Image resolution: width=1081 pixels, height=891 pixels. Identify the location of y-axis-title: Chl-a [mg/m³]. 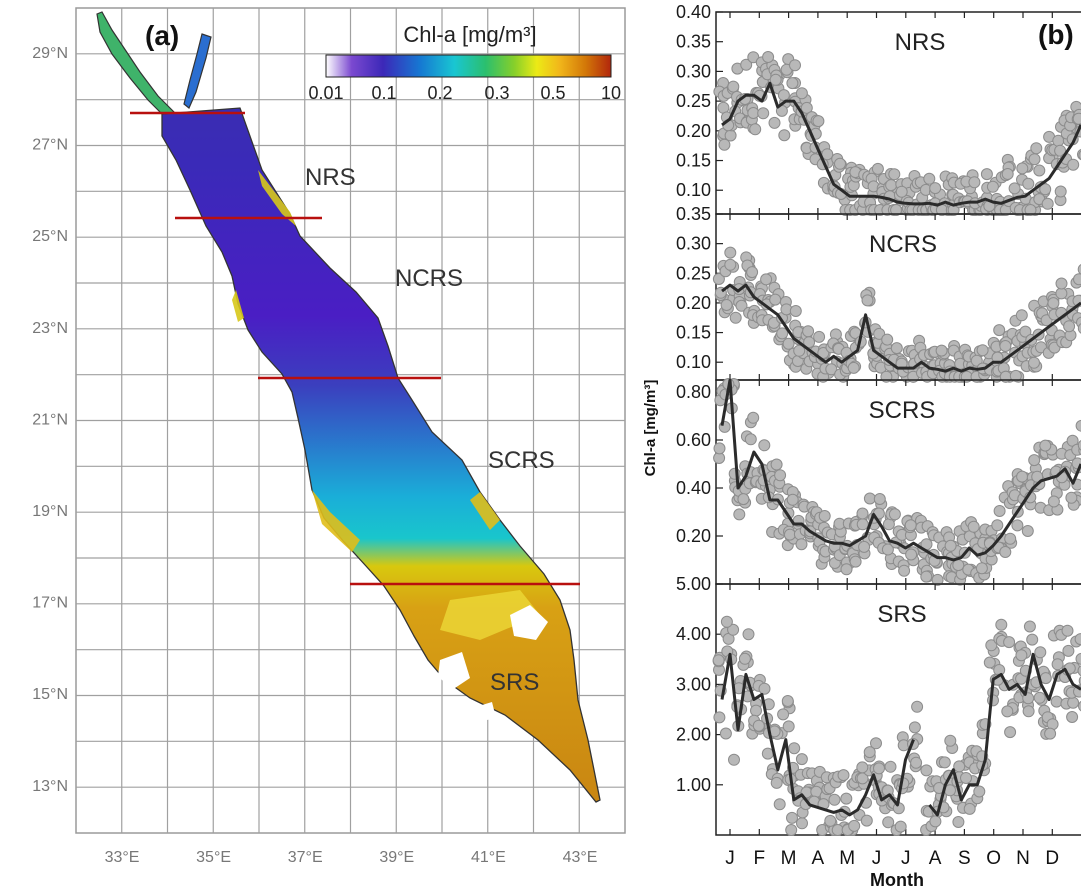
(650, 428).